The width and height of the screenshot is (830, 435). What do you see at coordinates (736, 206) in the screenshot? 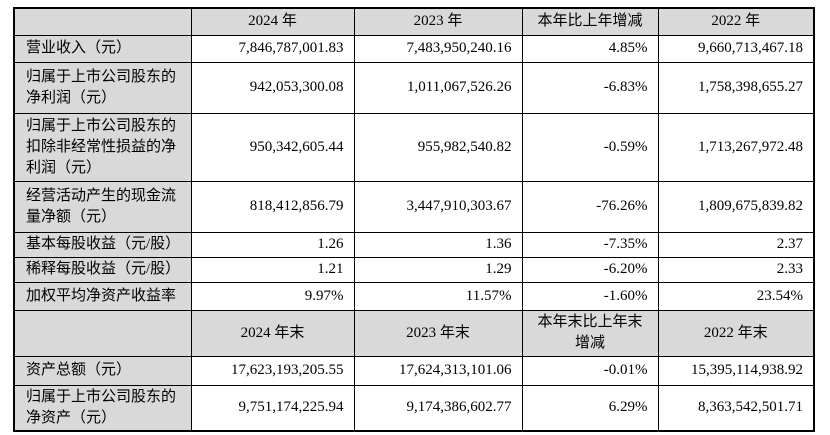
I see `value-2022: 1,809,675,839.82` at bounding box center [736, 206].